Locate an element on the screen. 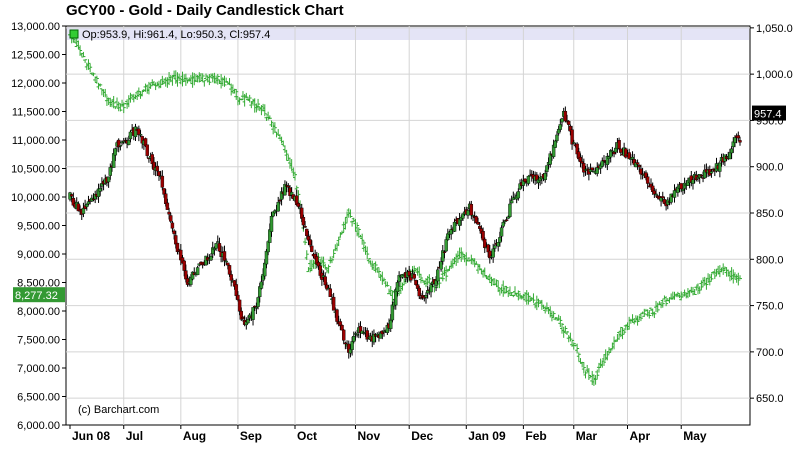  legend-swatch is located at coordinates (74, 34).